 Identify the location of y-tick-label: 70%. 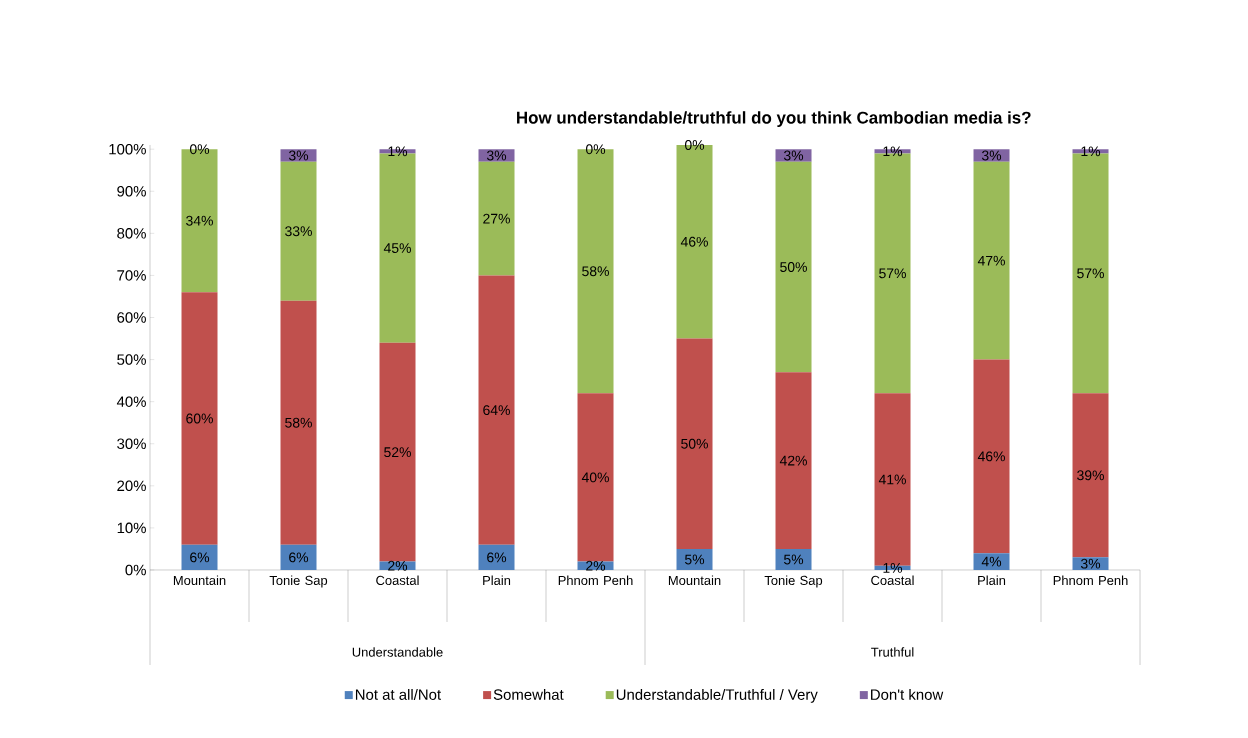
(131, 275).